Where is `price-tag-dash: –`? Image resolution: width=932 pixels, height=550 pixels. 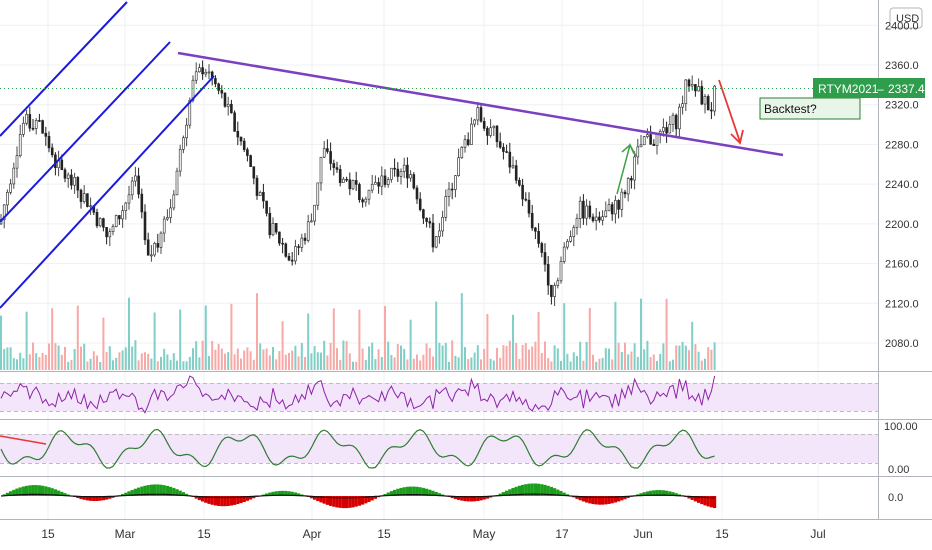
price-tag-dash: – is located at coordinates (880, 89).